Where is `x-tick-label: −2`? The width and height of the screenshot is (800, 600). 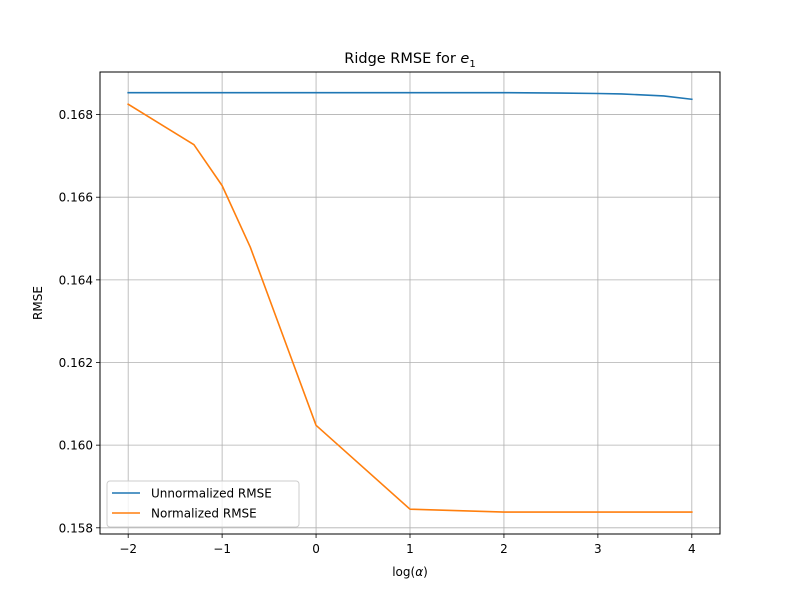 x-tick-label: −2 is located at coordinates (128, 549).